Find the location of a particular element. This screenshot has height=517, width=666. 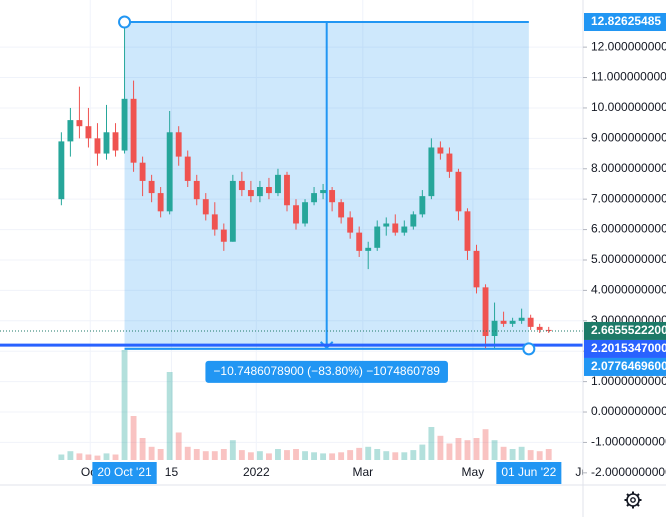

y-tick-label: 7.0000000000 is located at coordinates (628, 198).